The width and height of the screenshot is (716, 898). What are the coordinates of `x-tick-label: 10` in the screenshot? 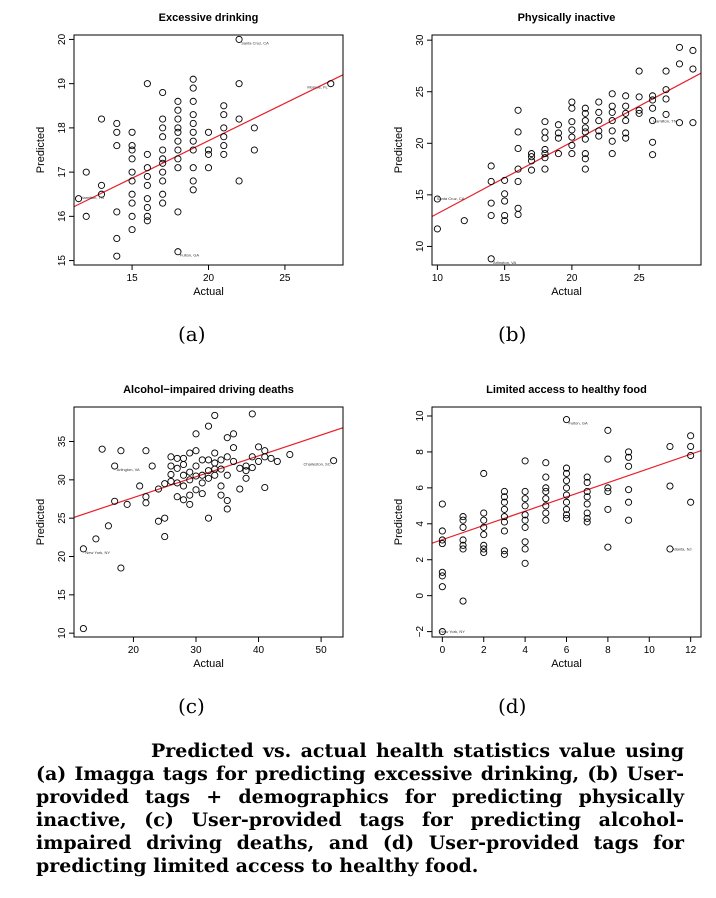 It's located at (650, 650).